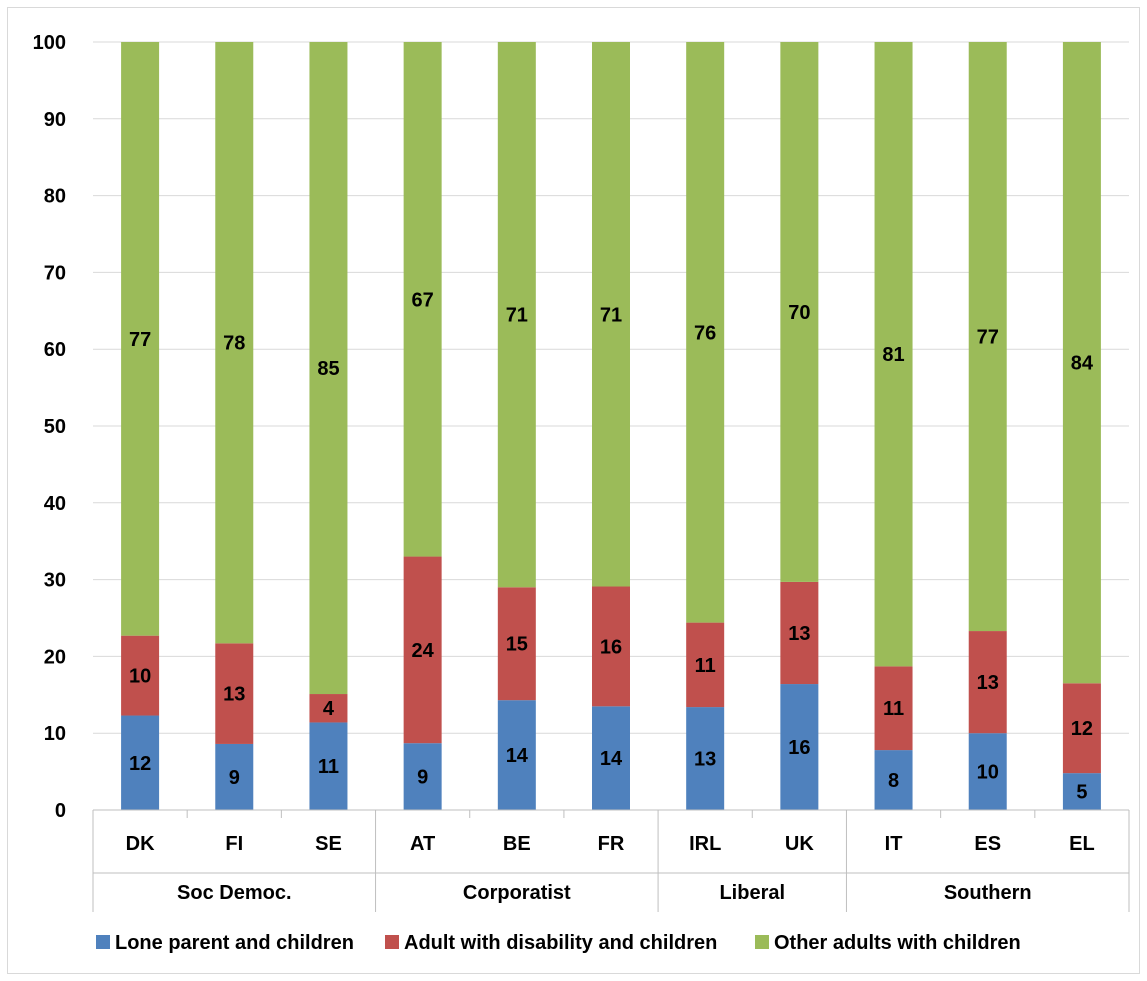 Image resolution: width=1147 pixels, height=981 pixels. What do you see at coordinates (517, 893) in the screenshot?
I see `group-label: Corporatist` at bounding box center [517, 893].